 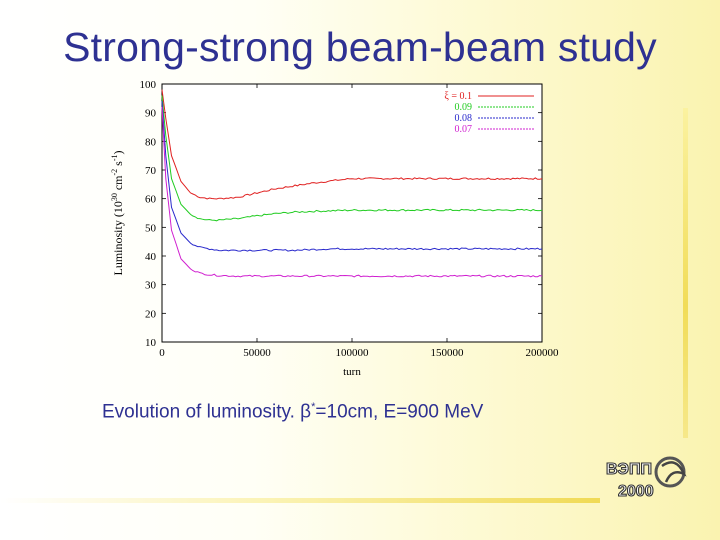 I want to click on bottom-accent-bar, so click(x=300, y=500).